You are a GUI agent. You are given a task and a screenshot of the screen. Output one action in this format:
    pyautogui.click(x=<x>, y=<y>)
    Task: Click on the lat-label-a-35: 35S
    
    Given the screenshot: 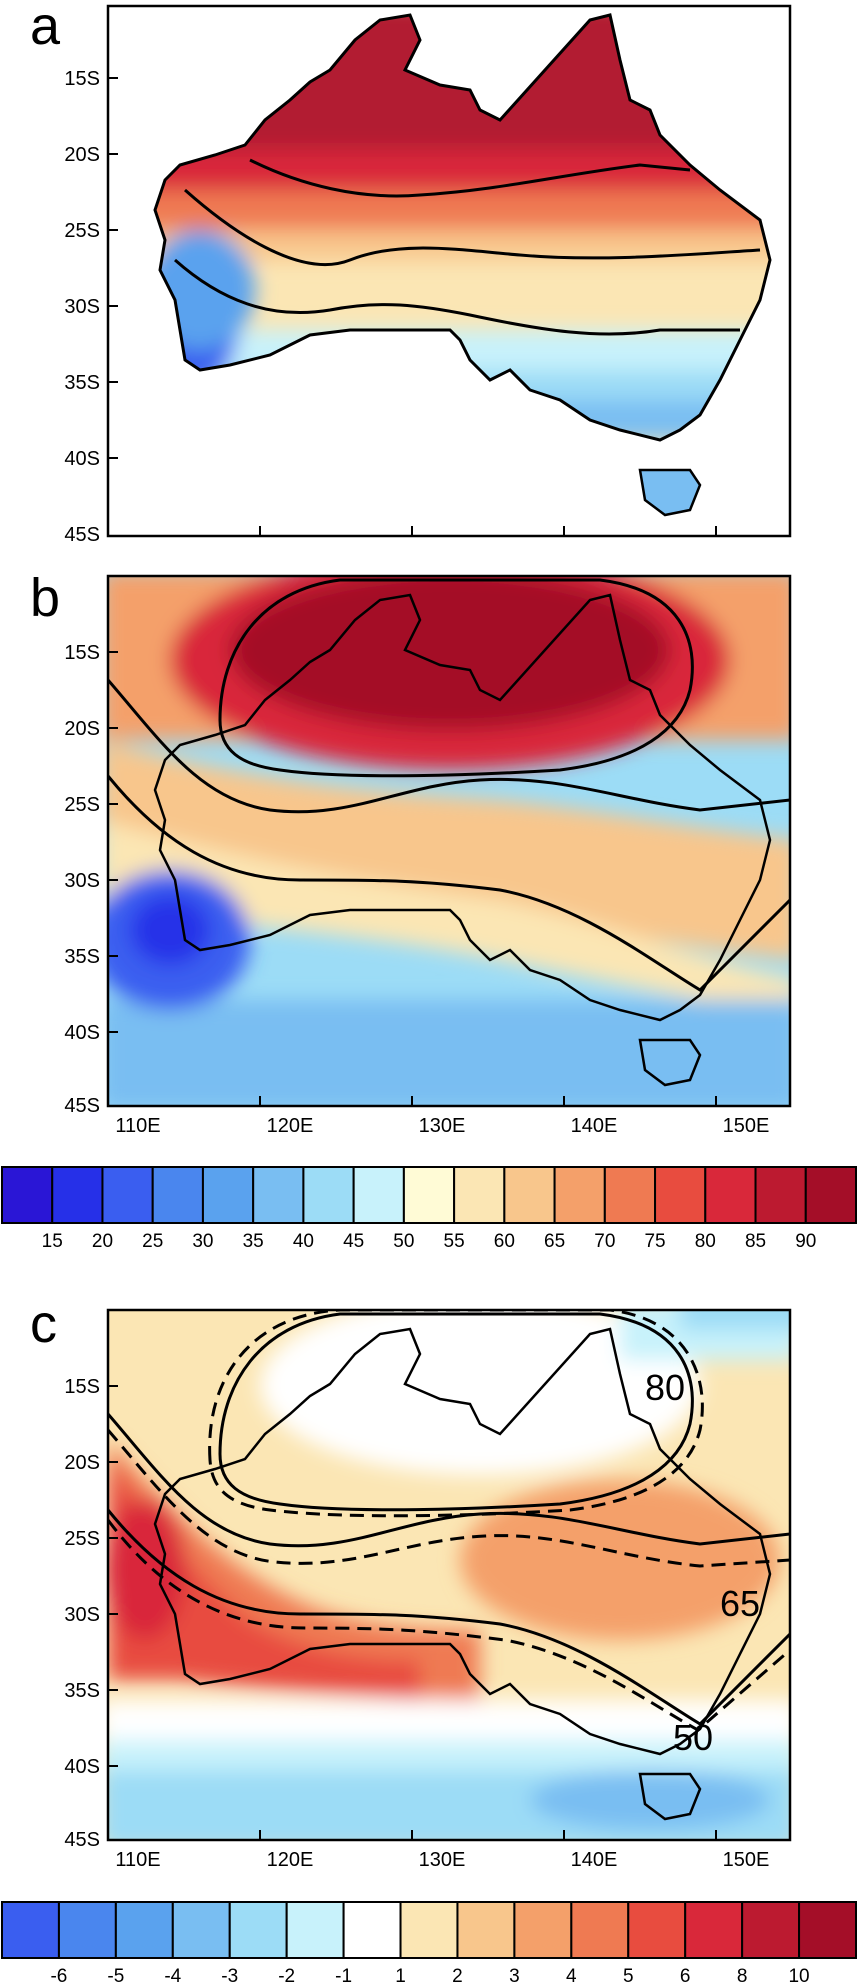 What is the action you would take?
    pyautogui.click(x=82, y=383)
    